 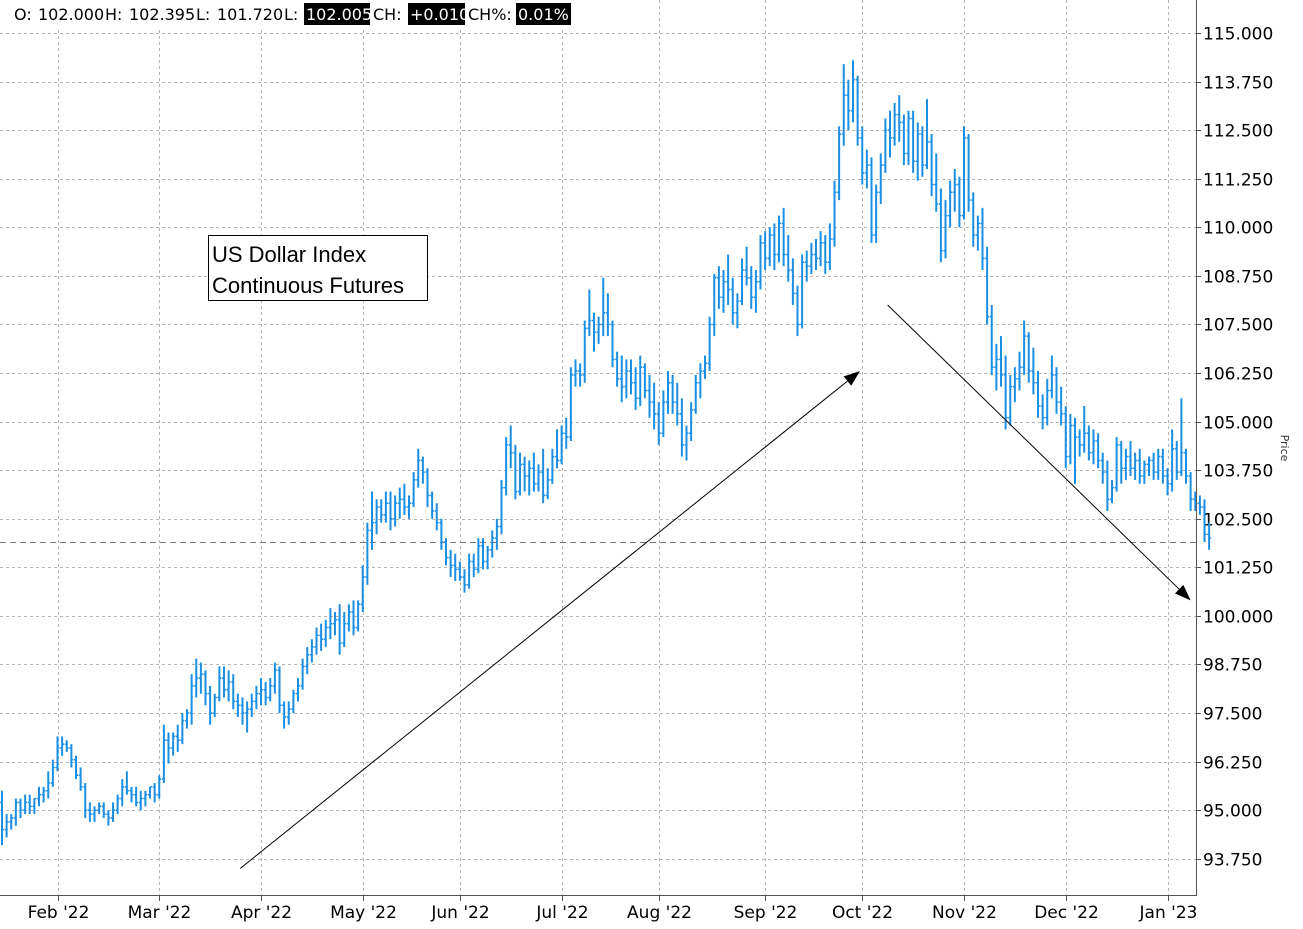 What do you see at coordinates (1238, 424) in the screenshot?
I see `y-tick-label: 105.000` at bounding box center [1238, 424].